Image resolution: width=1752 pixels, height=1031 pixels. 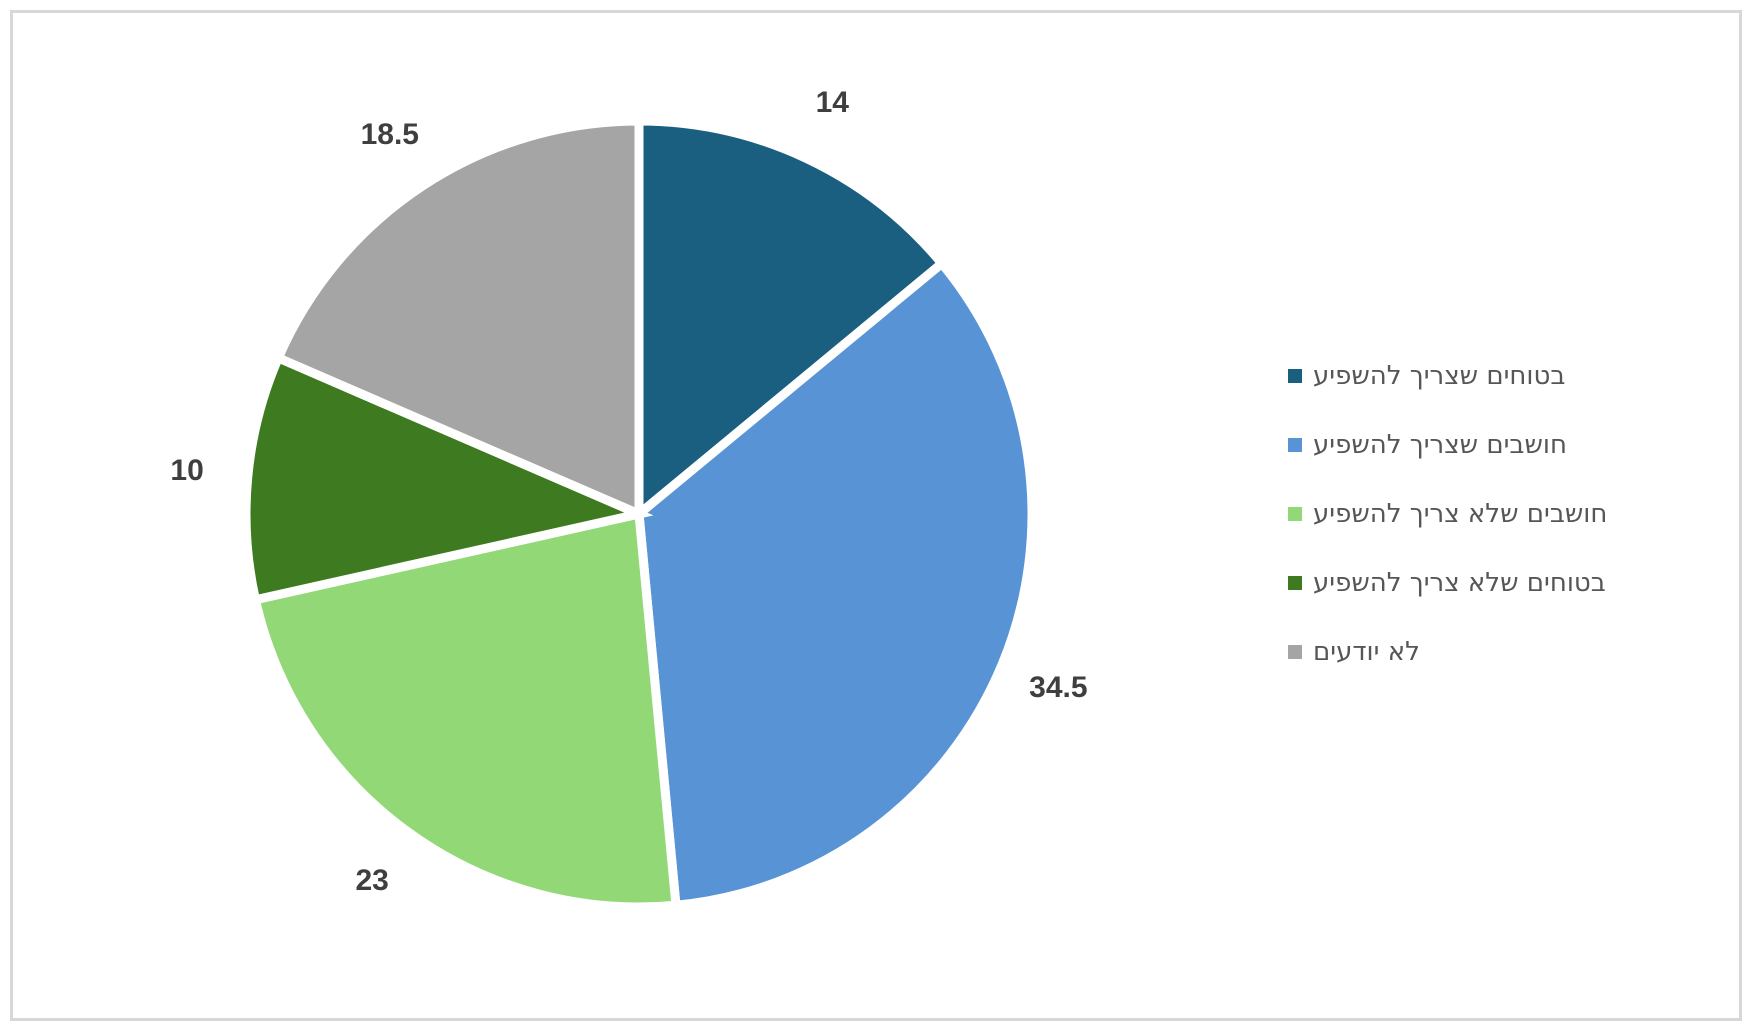 What do you see at coordinates (1447, 651) in the screenshot?
I see `legend-item-4: לא יודעים` at bounding box center [1447, 651].